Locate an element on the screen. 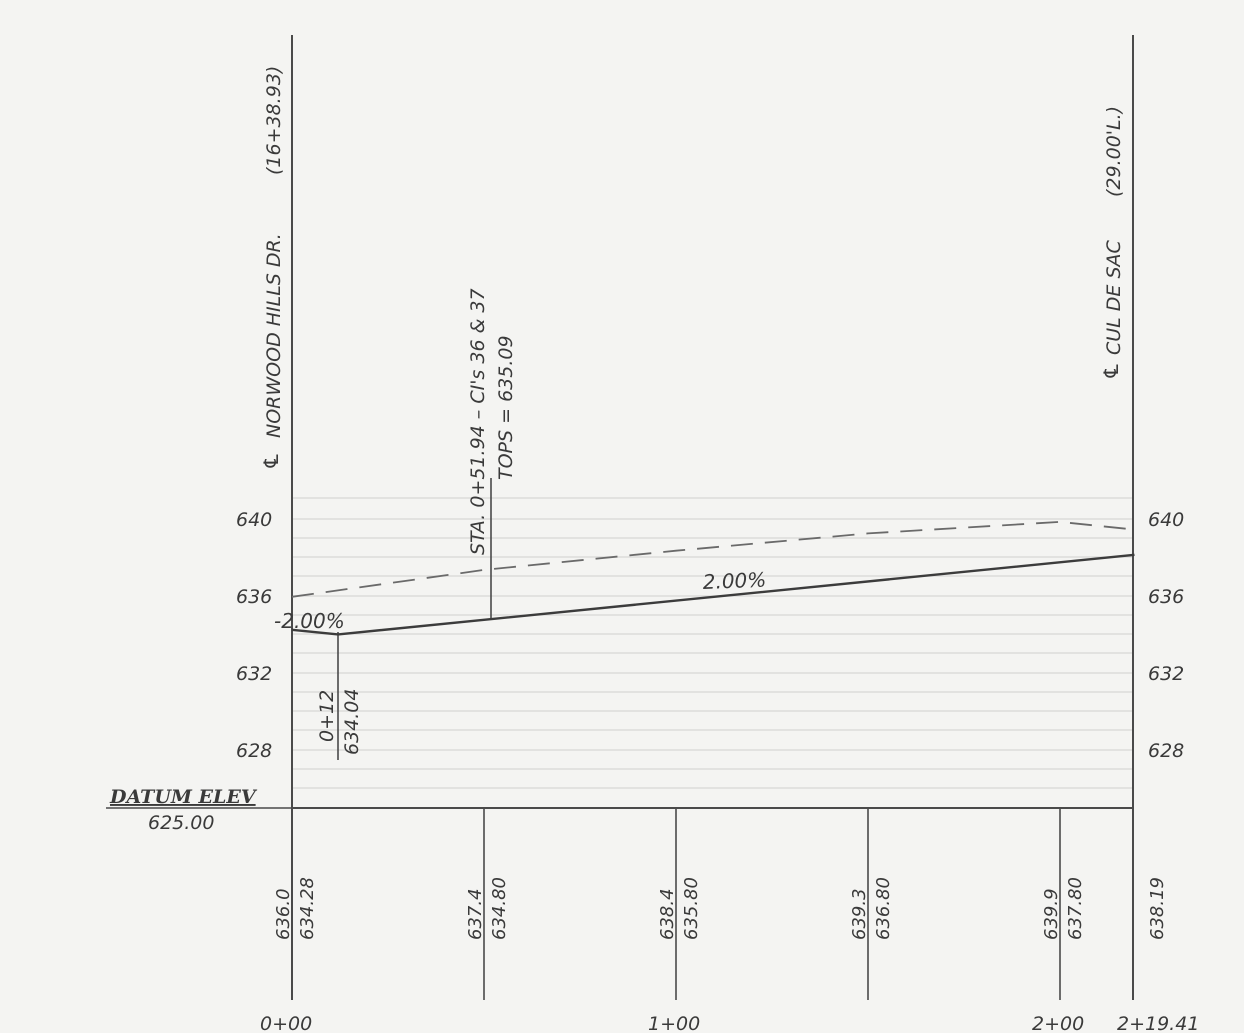 The image size is (1244, 1033). elevation-labels-left: 640 636 632 628 is located at coordinates (254, 635).